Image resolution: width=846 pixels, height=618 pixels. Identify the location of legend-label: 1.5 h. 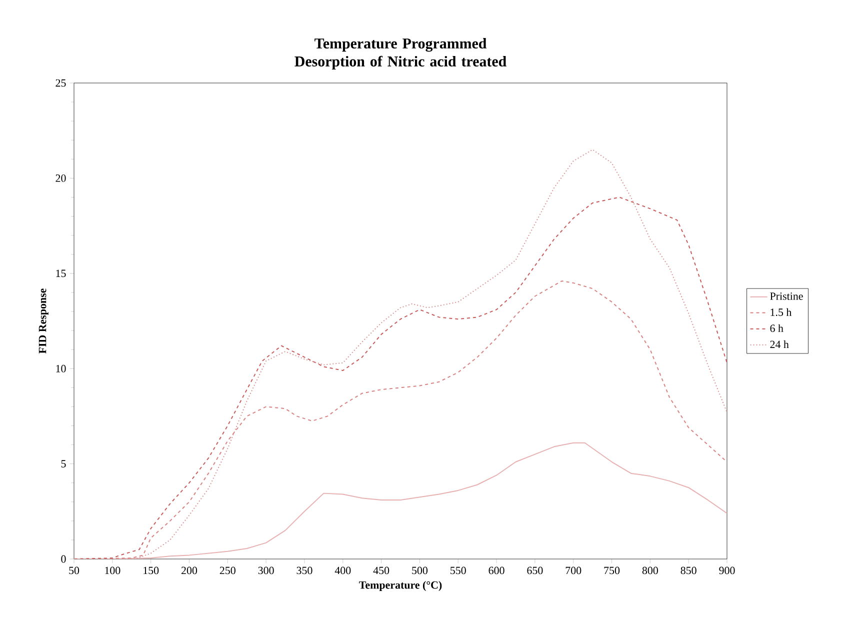
(781, 312).